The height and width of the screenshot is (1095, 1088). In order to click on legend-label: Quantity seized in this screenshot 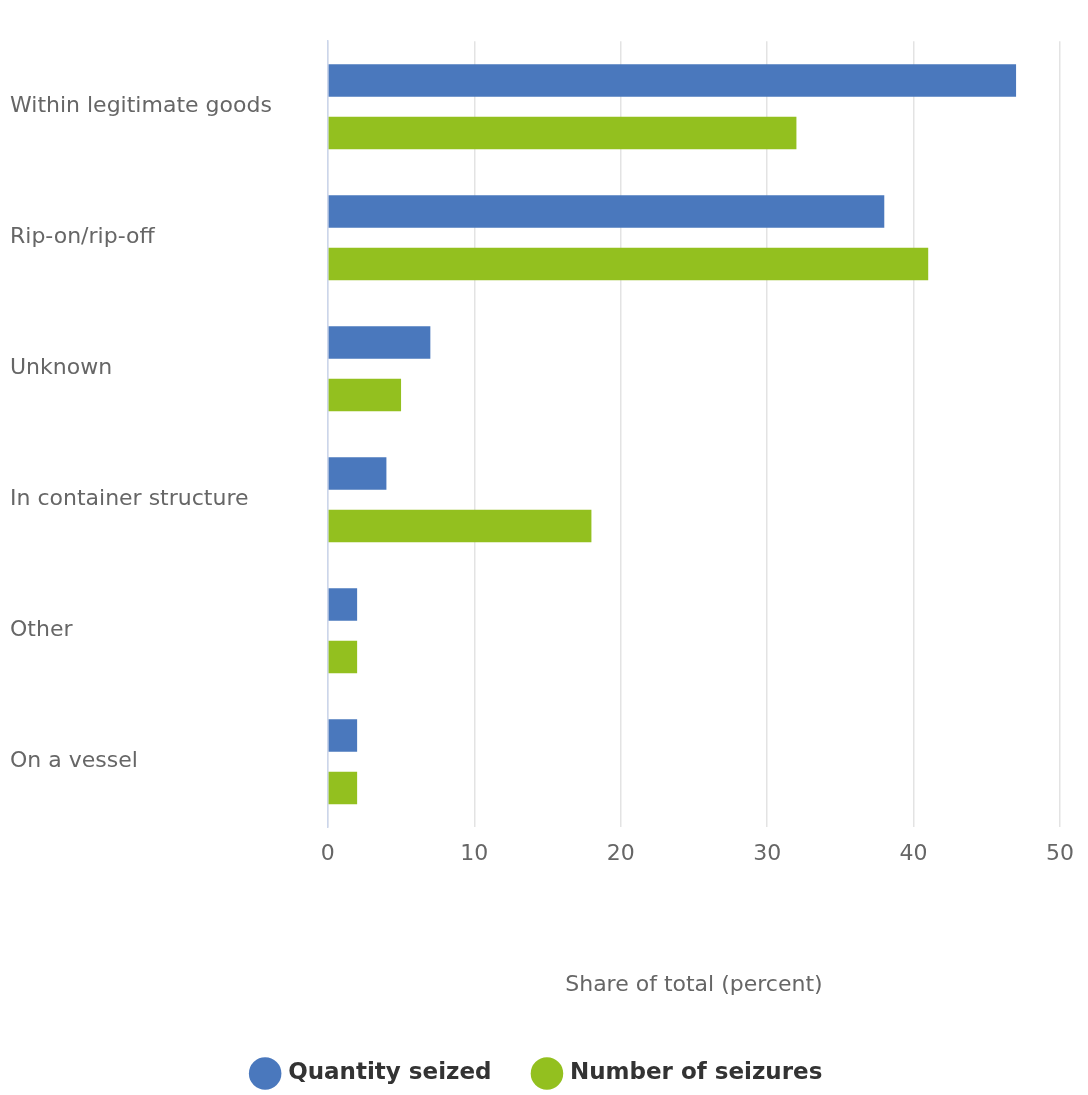, I will do `click(390, 1071)`.